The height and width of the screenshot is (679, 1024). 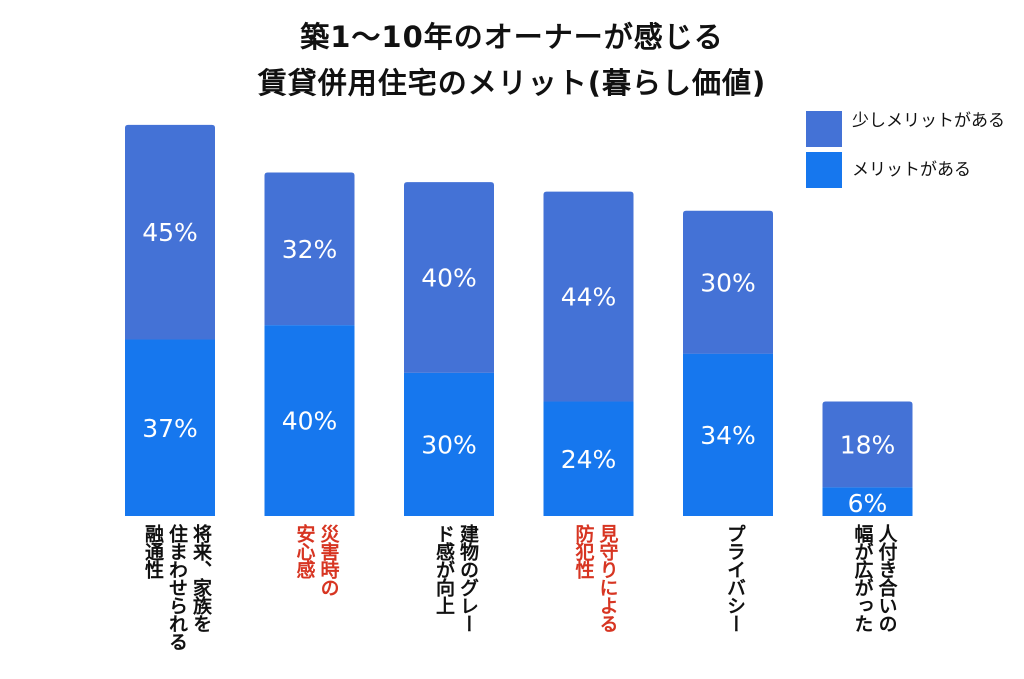 I want to click on x-axis-label-5-line-1: プライバシー, so click(x=735, y=578).